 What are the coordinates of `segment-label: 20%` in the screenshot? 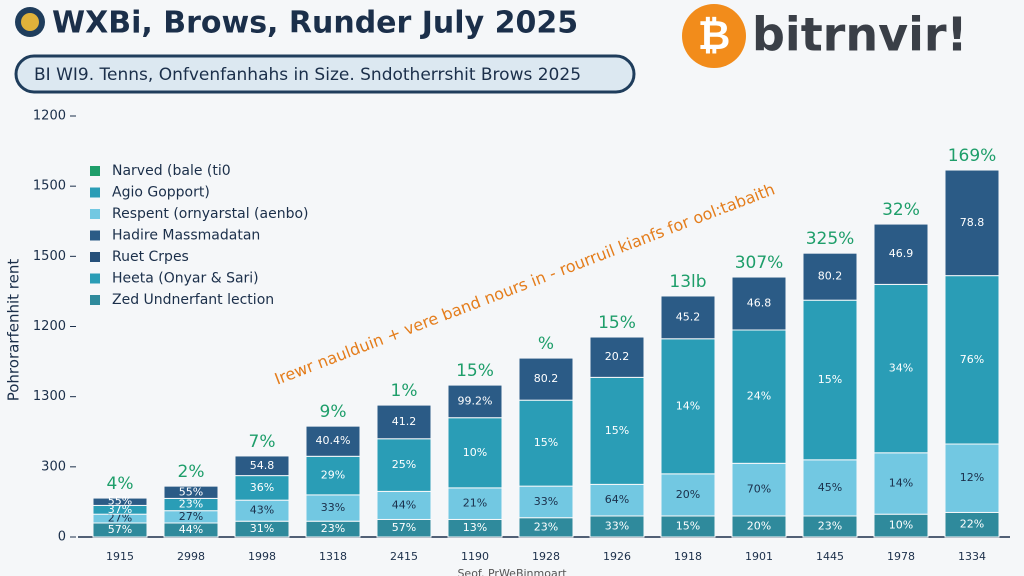 It's located at (759, 525).